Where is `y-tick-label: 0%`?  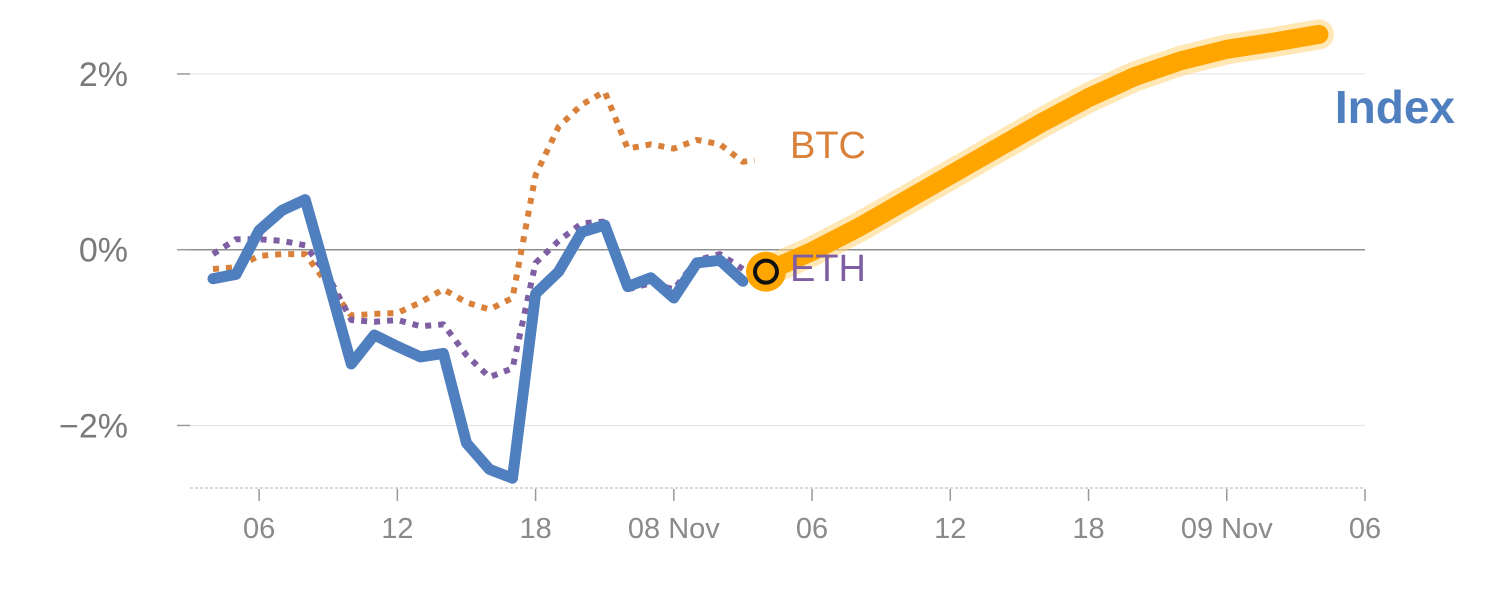 y-tick-label: 0% is located at coordinates (103, 251).